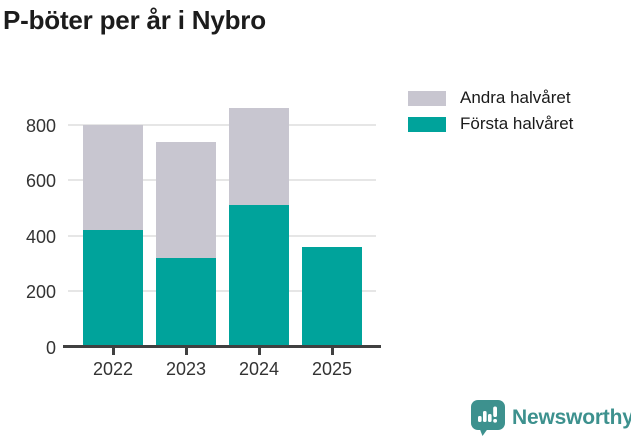 This screenshot has width=631, height=439. Describe the element at coordinates (259, 369) in the screenshot. I see `x-axis-tick-label: 2024` at that location.